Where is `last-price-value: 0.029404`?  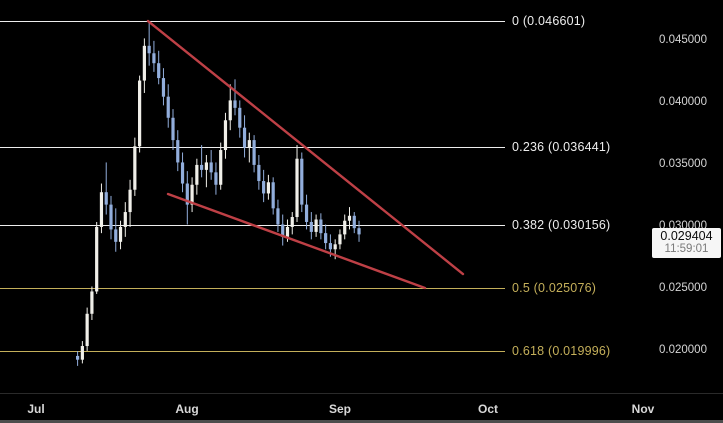 last-price-value: 0.029404 is located at coordinates (686, 236).